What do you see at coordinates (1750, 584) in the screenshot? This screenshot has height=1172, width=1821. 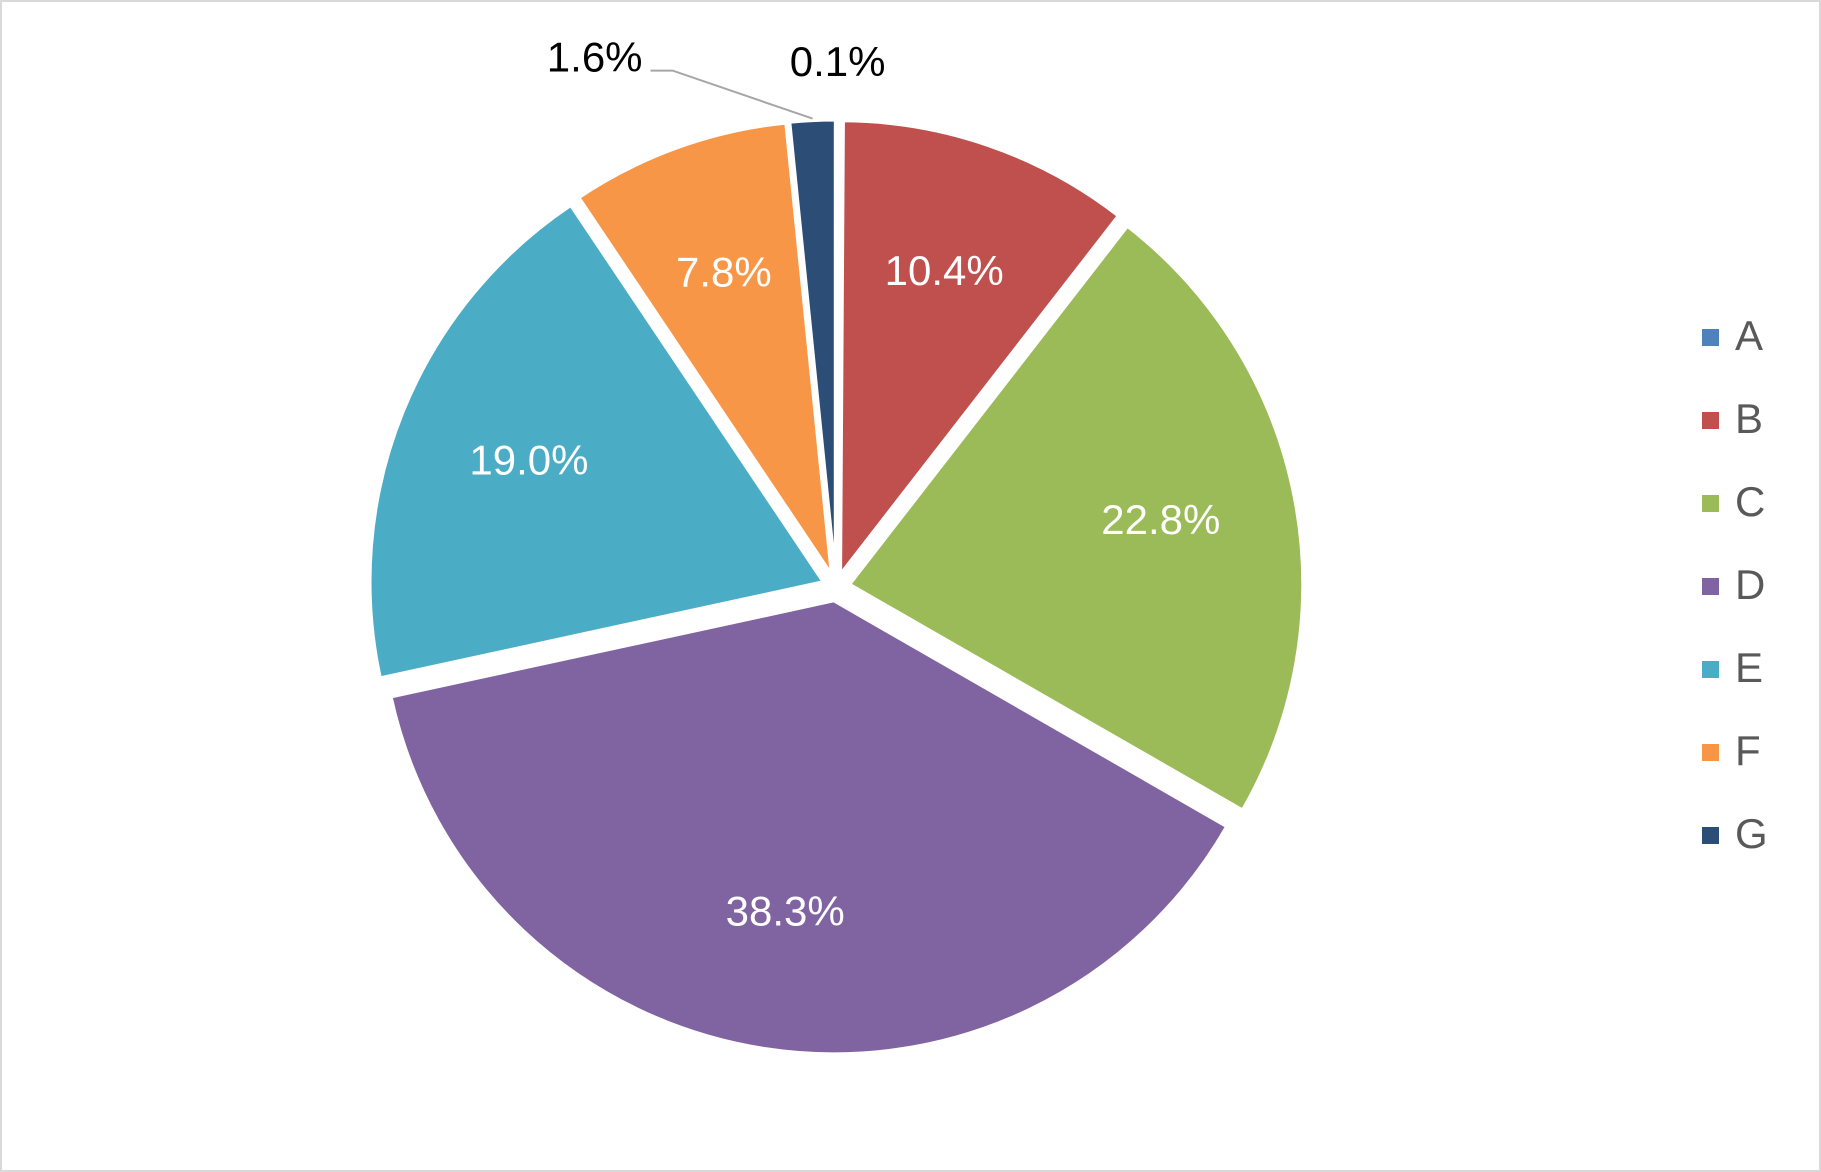 I see `legend-label: D` at bounding box center [1750, 584].